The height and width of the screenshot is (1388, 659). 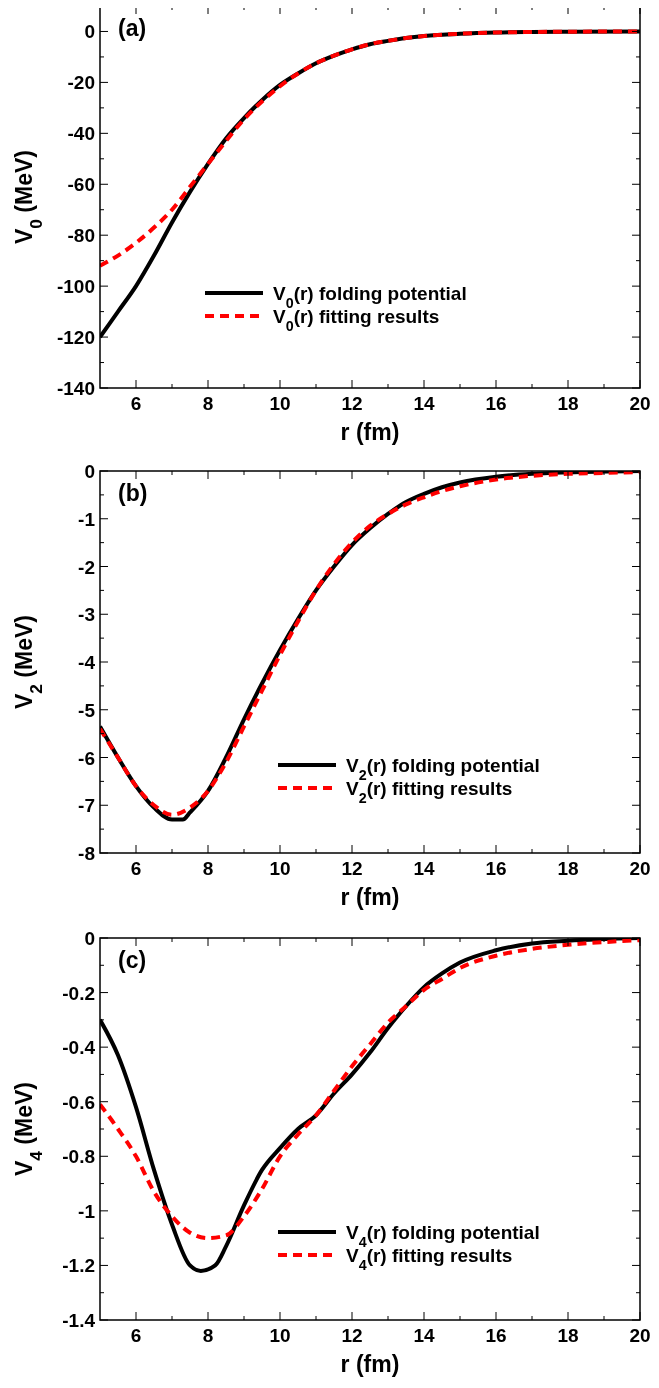 I want to click on y-tick-label: -100, so click(x=75, y=287).